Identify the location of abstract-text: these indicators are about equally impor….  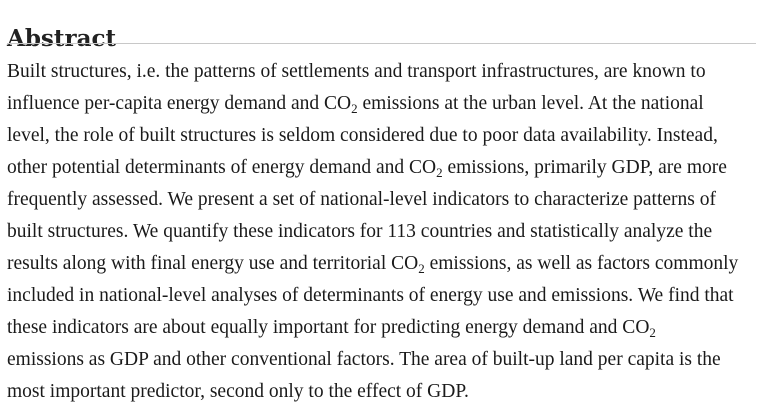
(328, 327).